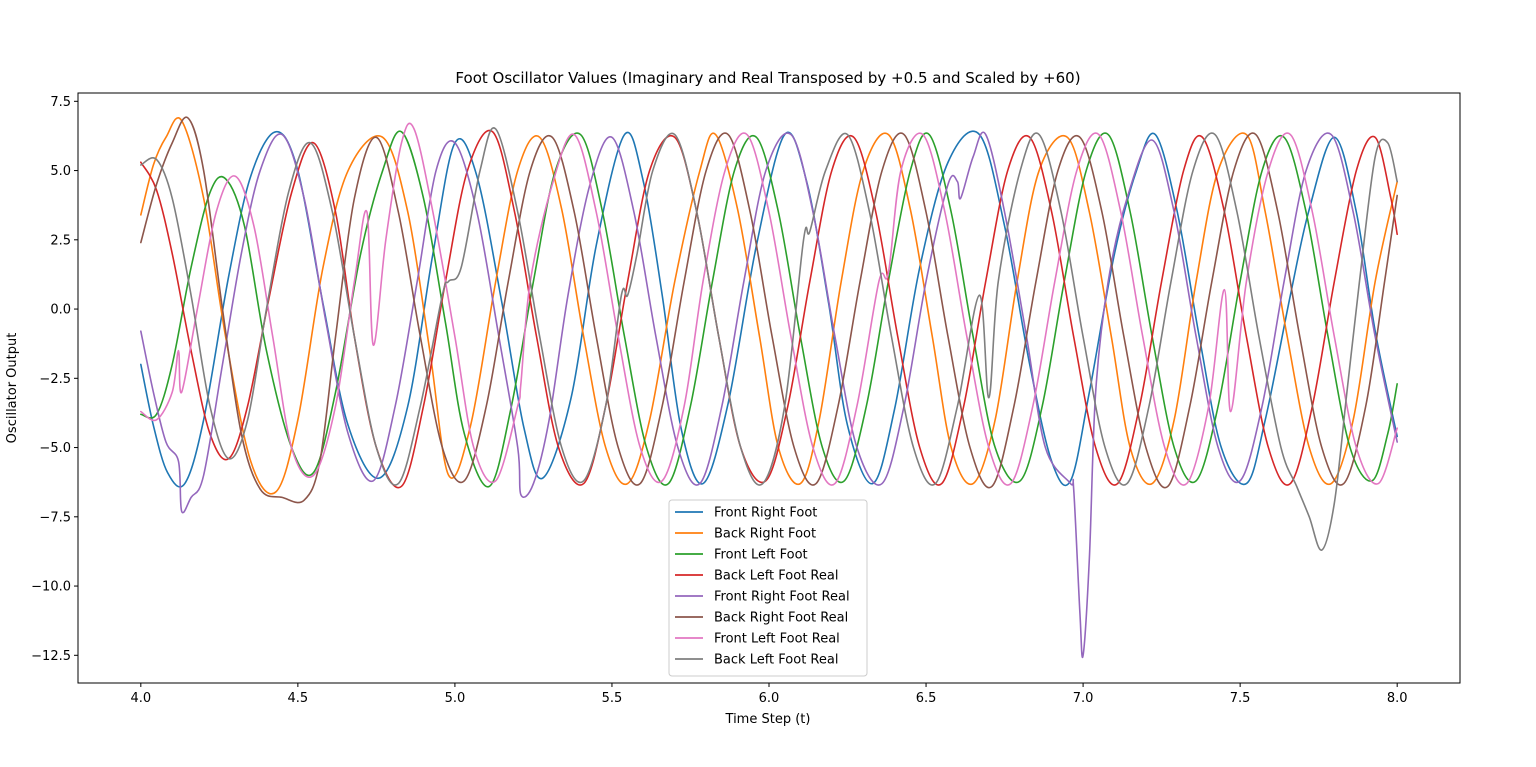  What do you see at coordinates (60, 310) in the screenshot?
I see `y-tick-label: 0.0` at bounding box center [60, 310].